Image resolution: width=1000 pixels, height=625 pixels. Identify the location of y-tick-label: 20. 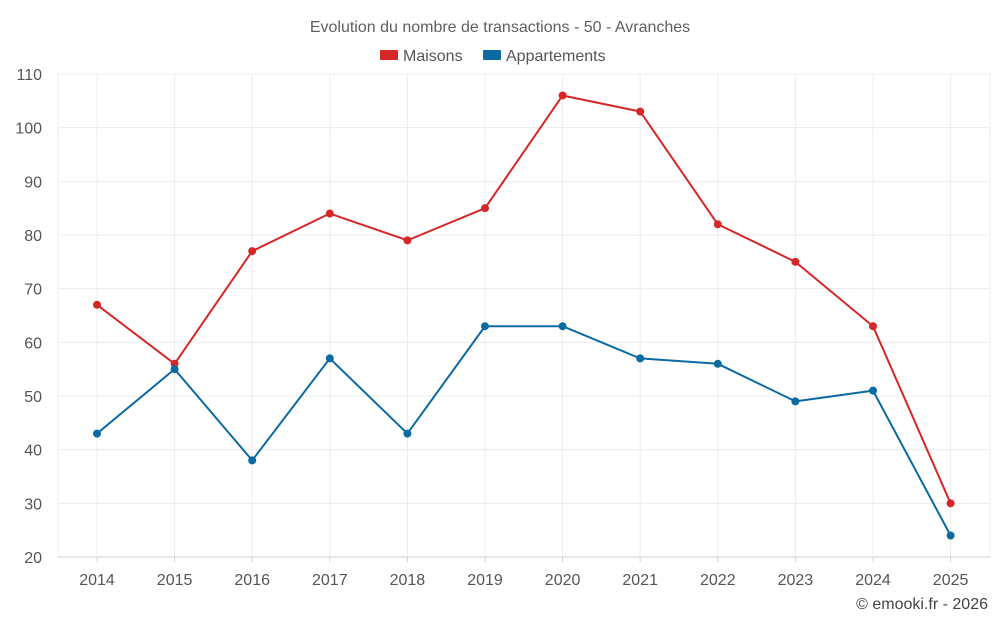
(33, 558).